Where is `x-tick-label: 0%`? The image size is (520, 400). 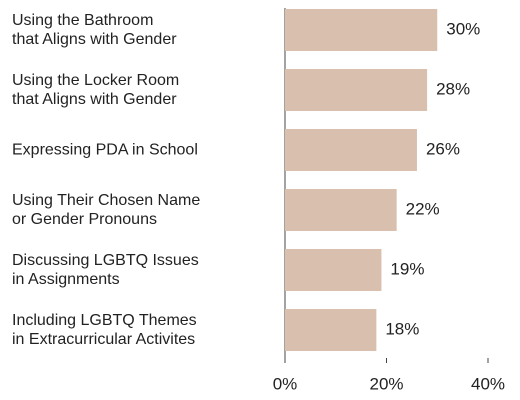
x-tick-label: 0% is located at coordinates (285, 383).